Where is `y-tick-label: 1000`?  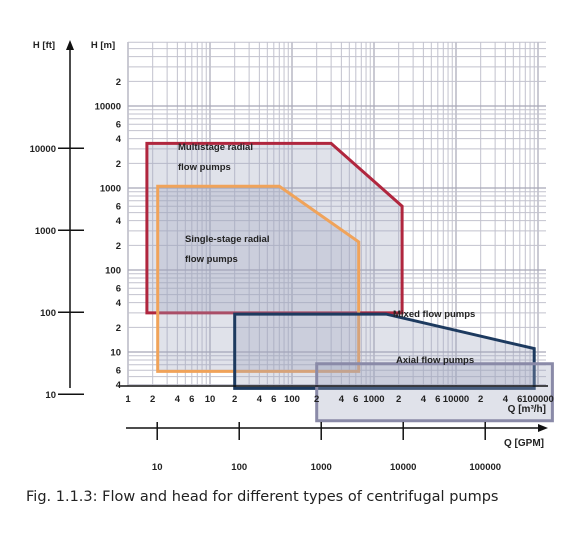 y-tick-label: 1000 is located at coordinates (110, 189).